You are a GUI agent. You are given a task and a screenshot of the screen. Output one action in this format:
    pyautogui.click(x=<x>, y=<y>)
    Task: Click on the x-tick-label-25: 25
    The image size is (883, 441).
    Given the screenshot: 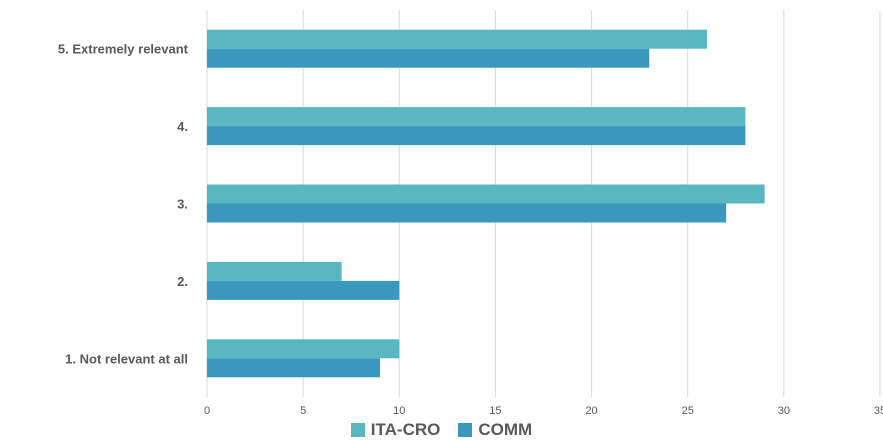 What is the action you would take?
    pyautogui.click(x=688, y=411)
    